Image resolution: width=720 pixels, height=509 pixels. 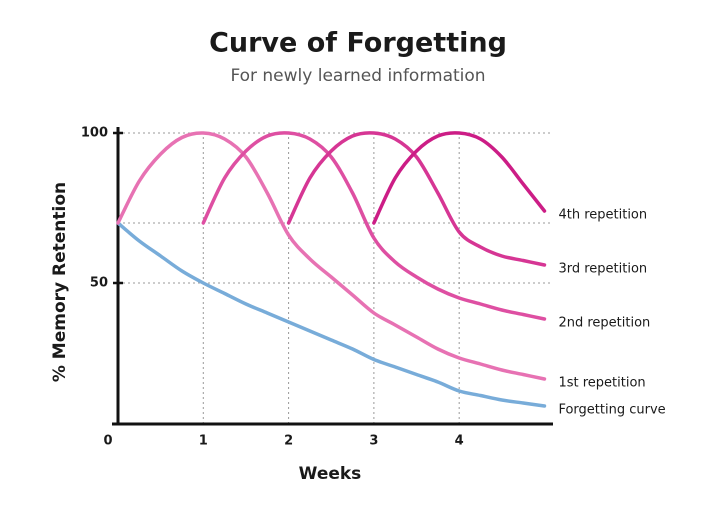 What do you see at coordinates (107, 441) in the screenshot?
I see `x-tick-label: 0` at bounding box center [107, 441].